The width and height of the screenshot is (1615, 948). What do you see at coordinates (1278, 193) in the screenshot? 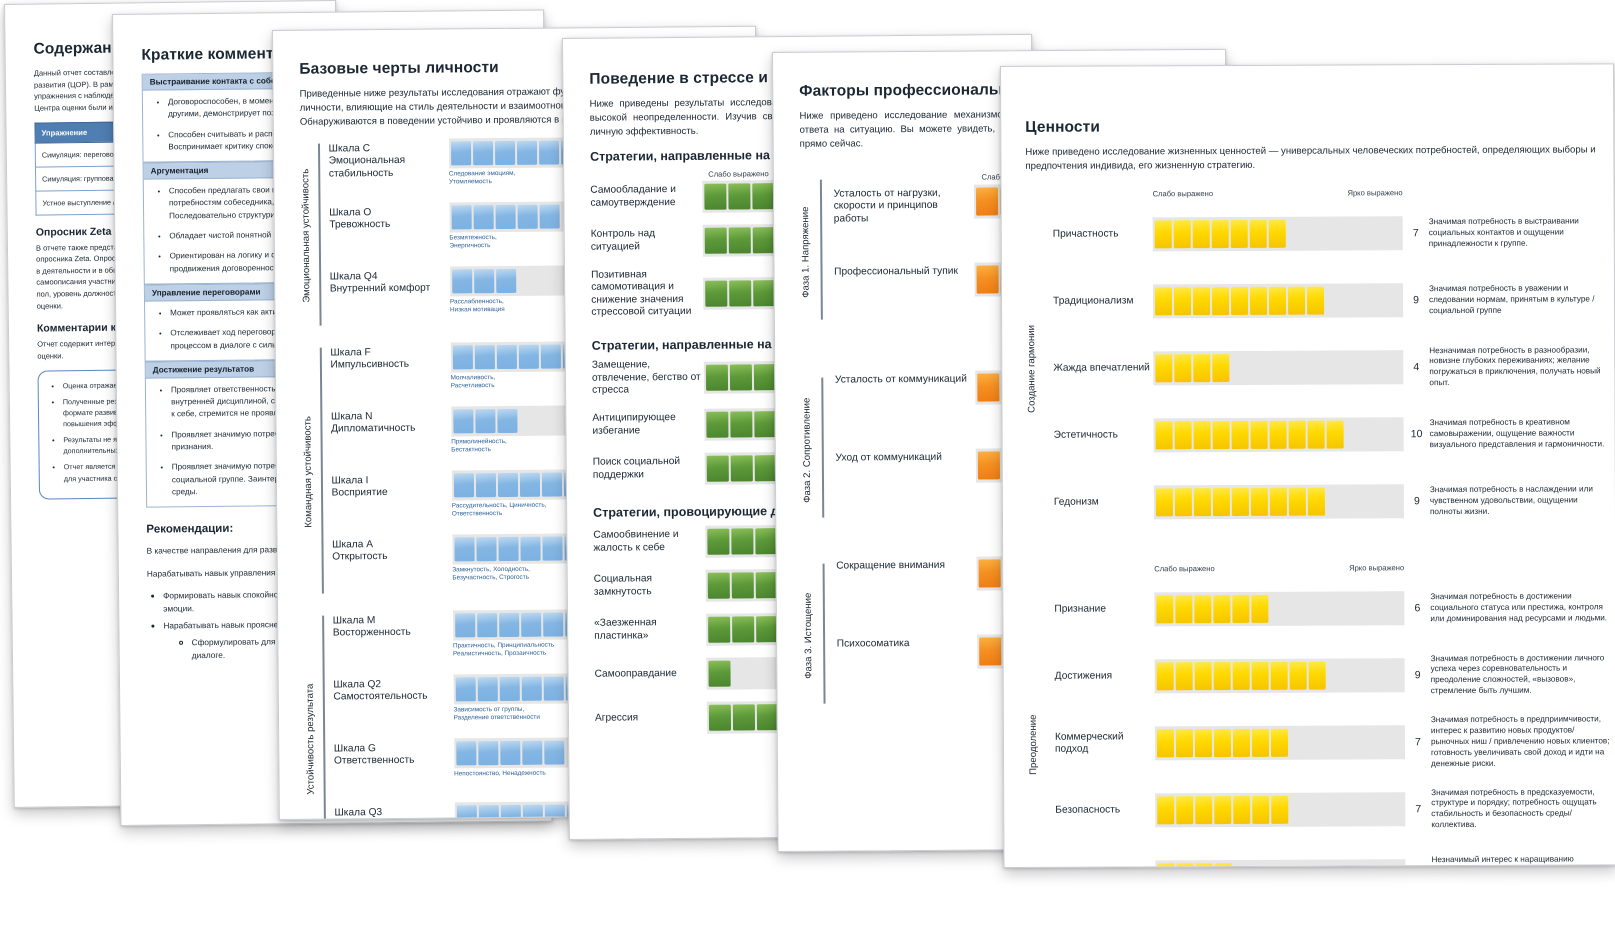
I see `scale-captions: Слабо выражено Ярко выражено` at bounding box center [1278, 193].